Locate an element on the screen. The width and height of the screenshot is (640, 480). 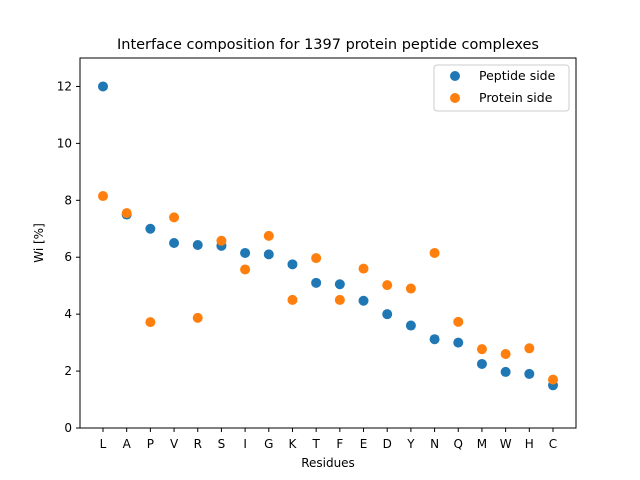
point-peptide-side-I is located at coordinates (245, 252).